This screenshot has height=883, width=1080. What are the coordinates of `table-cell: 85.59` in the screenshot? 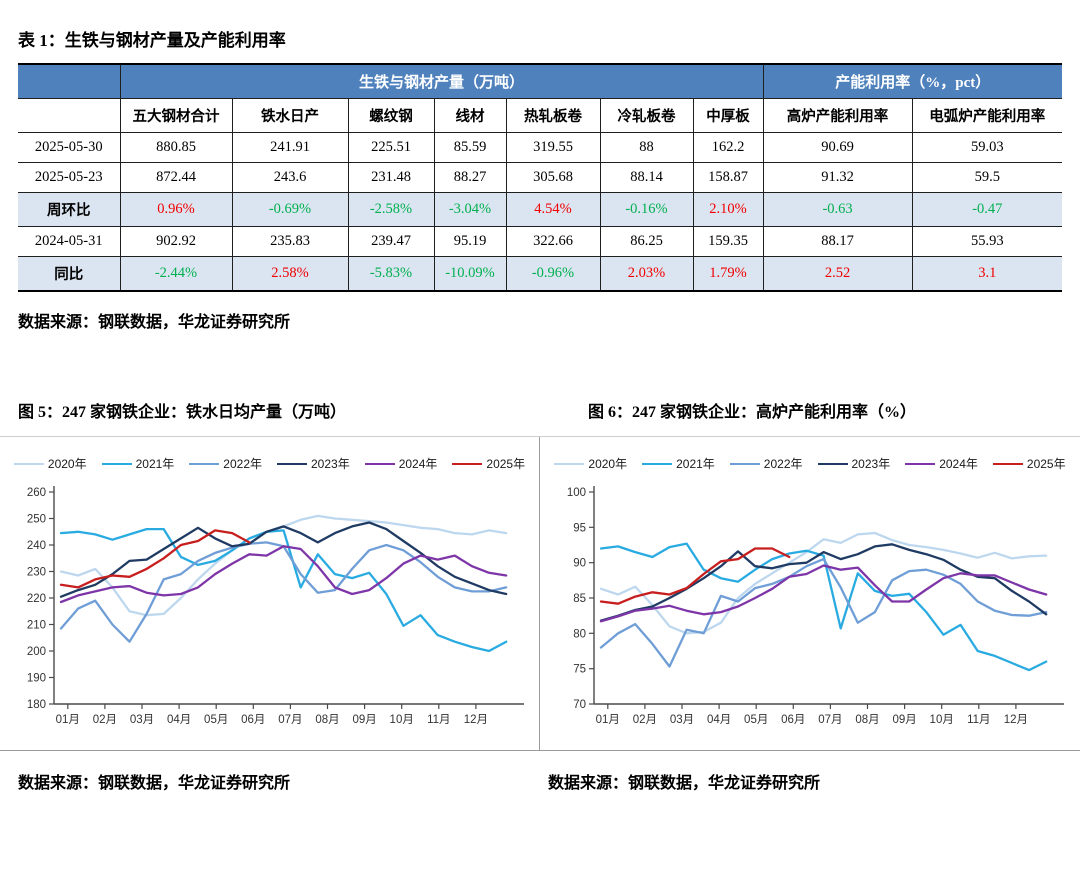 It's located at (470, 147).